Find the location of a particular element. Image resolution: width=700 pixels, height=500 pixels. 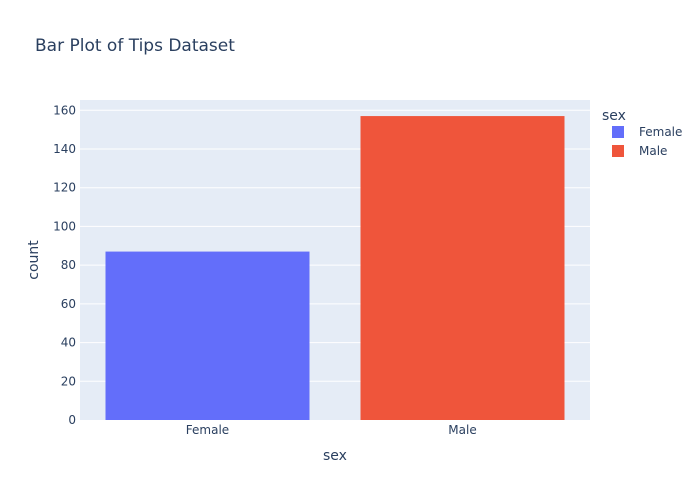

legend-title: sex is located at coordinates (614, 116).